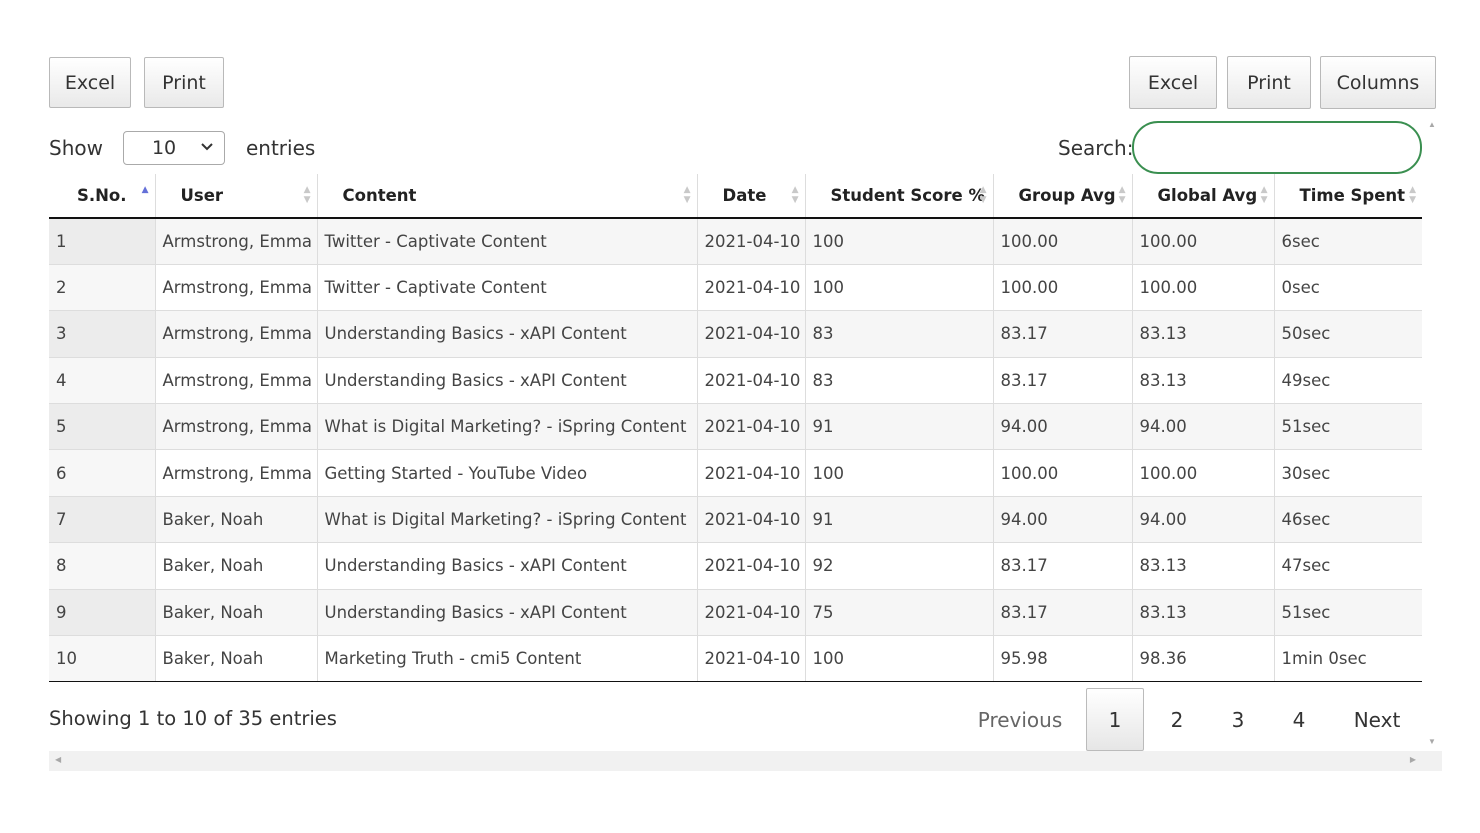  I want to click on cell-sno: 6, so click(102, 473).